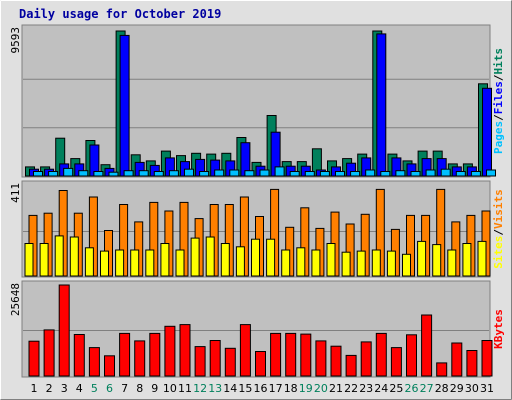 This screenshot has width=512, height=400. What do you see at coordinates (64, 388) in the screenshot?
I see `x-tick-label-day-3: 3` at bounding box center [64, 388].